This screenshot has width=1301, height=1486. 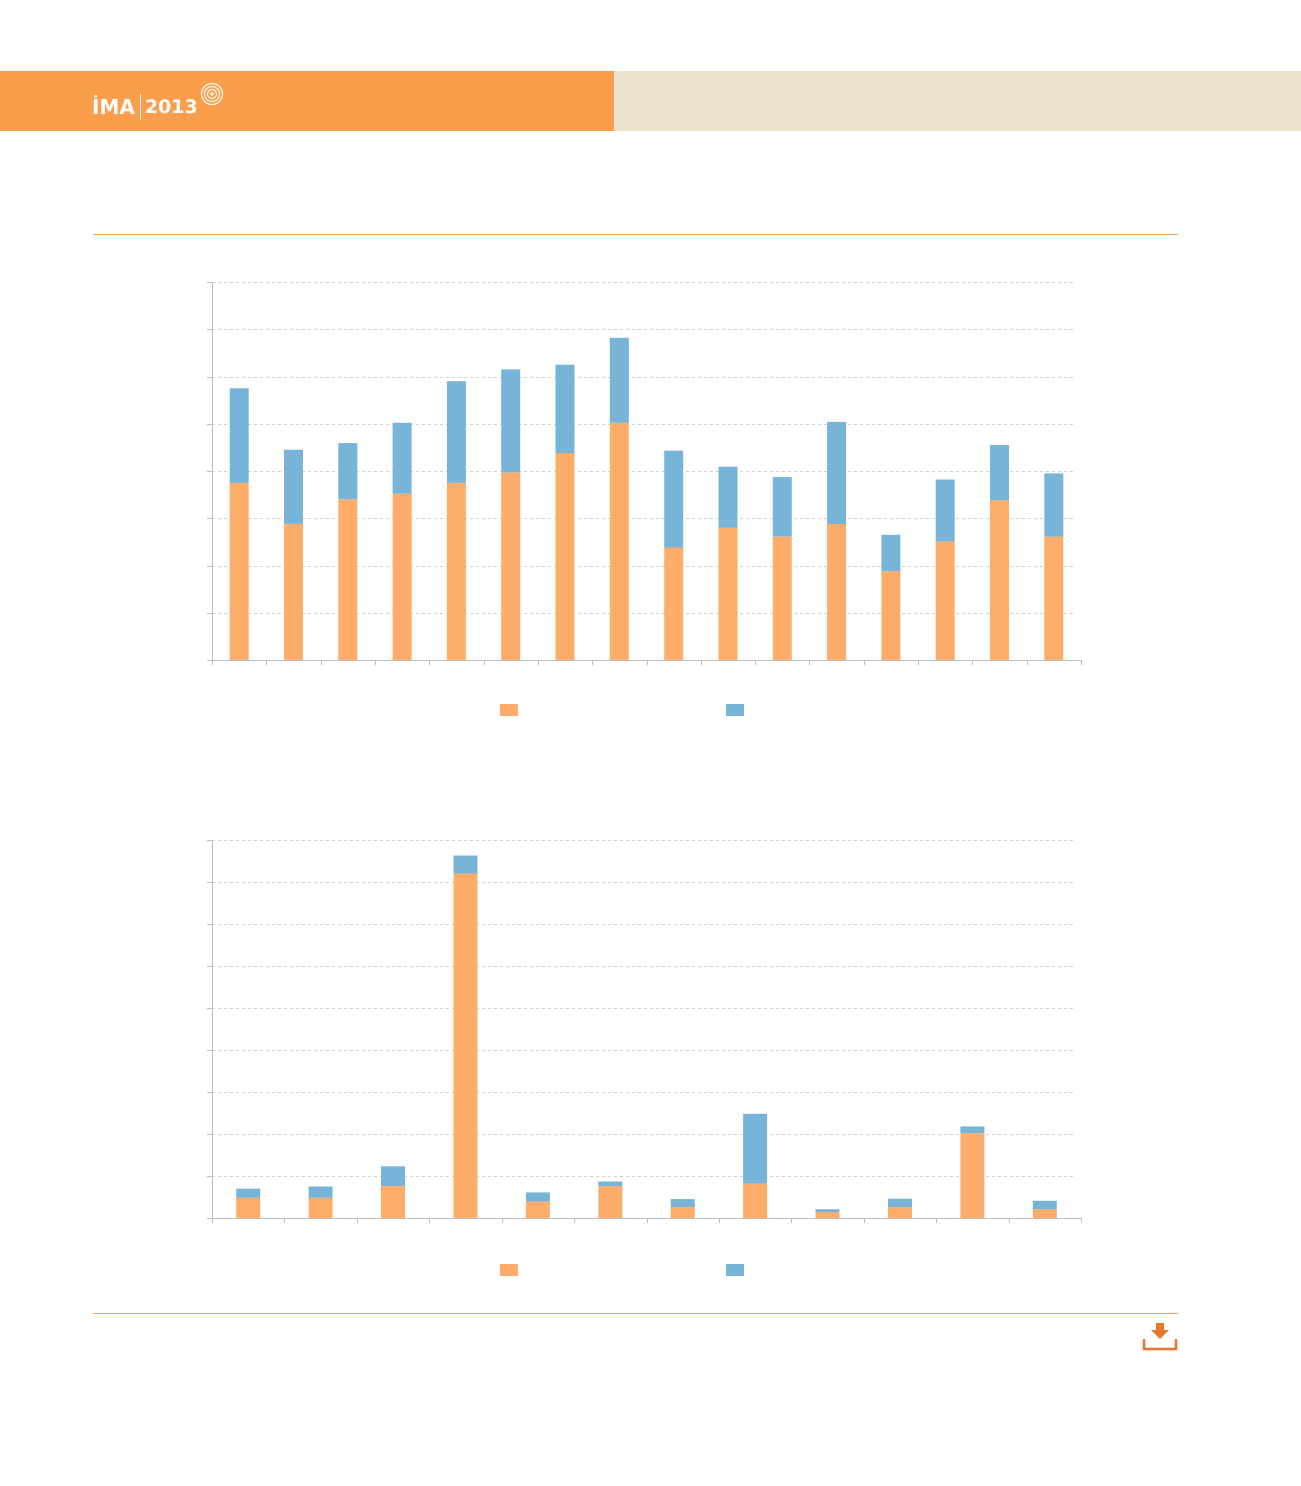 I want to click on logo-brand: İMA, so click(x=113, y=107).